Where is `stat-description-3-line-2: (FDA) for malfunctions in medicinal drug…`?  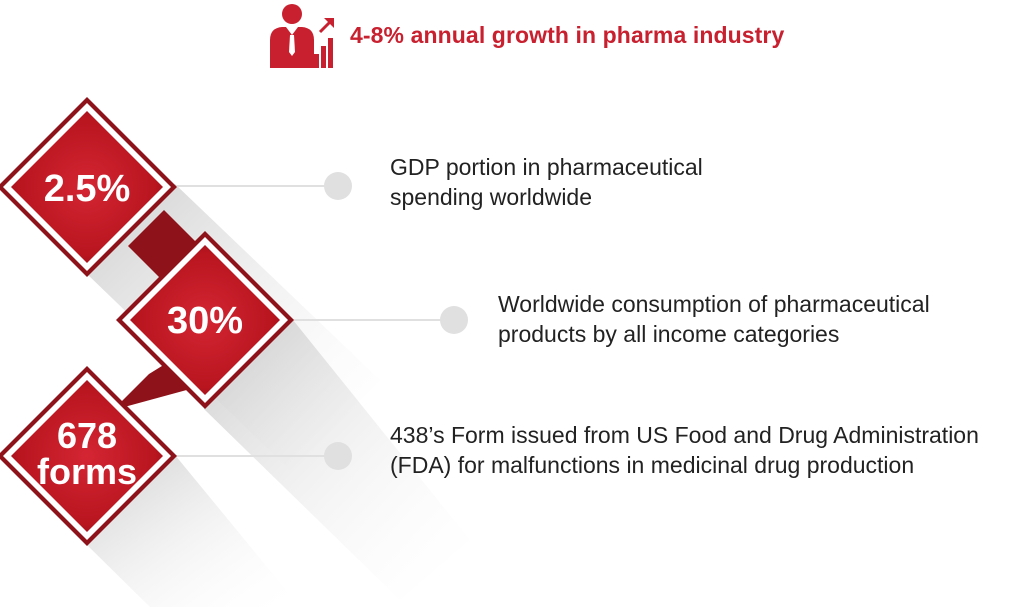 stat-description-3-line-2: (FDA) for malfunctions in medicinal drug… is located at coordinates (652, 465).